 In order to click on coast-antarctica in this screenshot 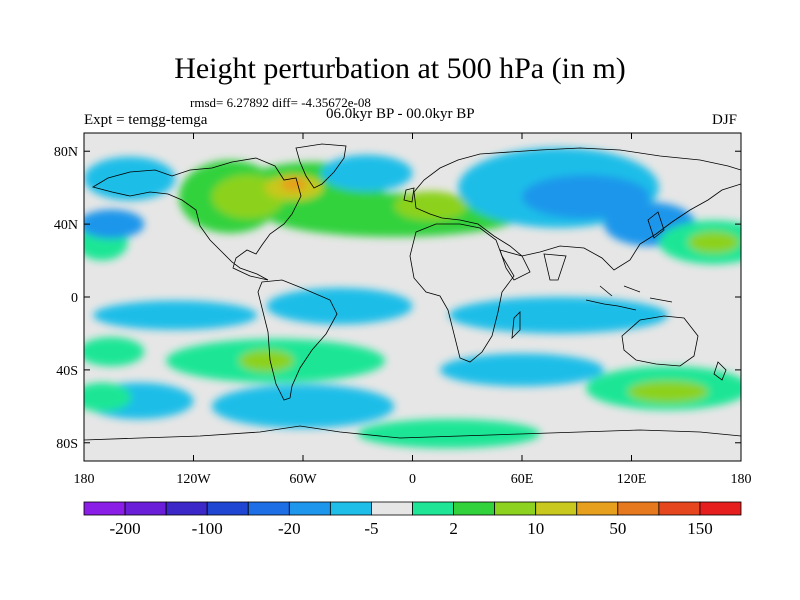, I will do `click(412, 433)`.